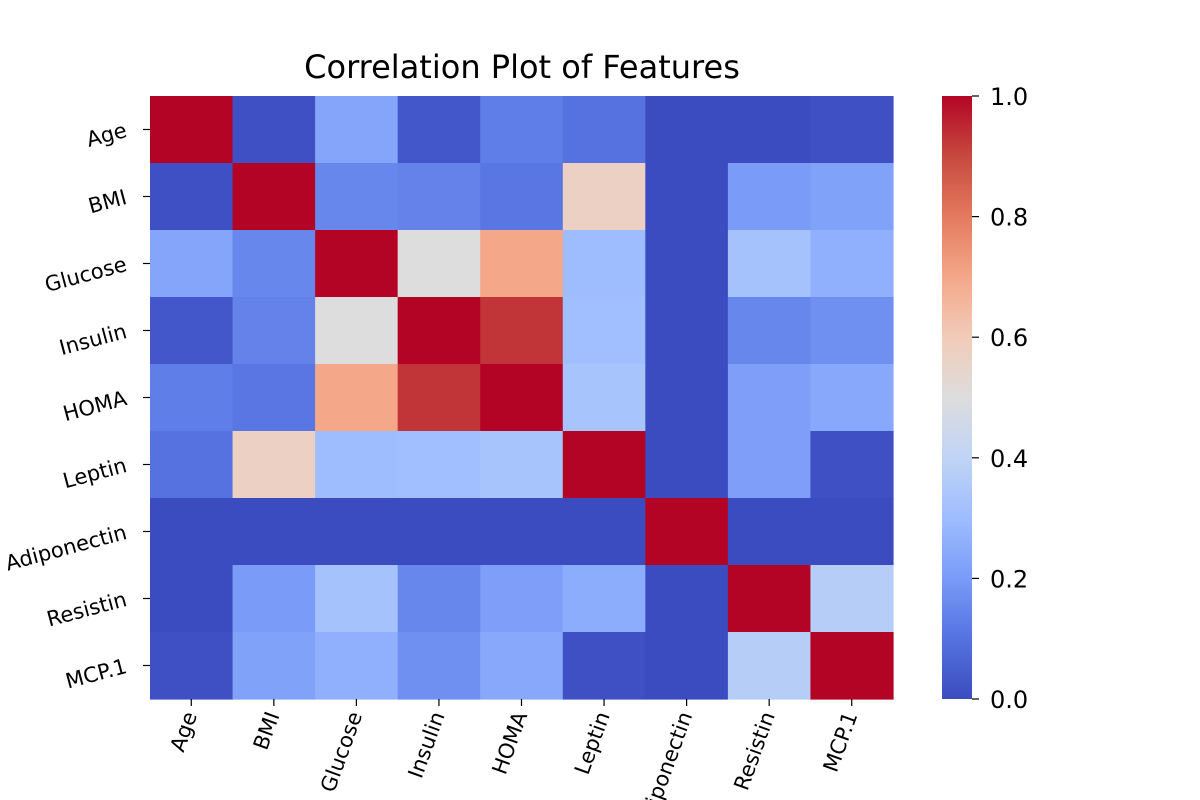 The height and width of the screenshot is (800, 1200). What do you see at coordinates (841, 742) in the screenshot?
I see `x-tick-label: MCP.1` at bounding box center [841, 742].